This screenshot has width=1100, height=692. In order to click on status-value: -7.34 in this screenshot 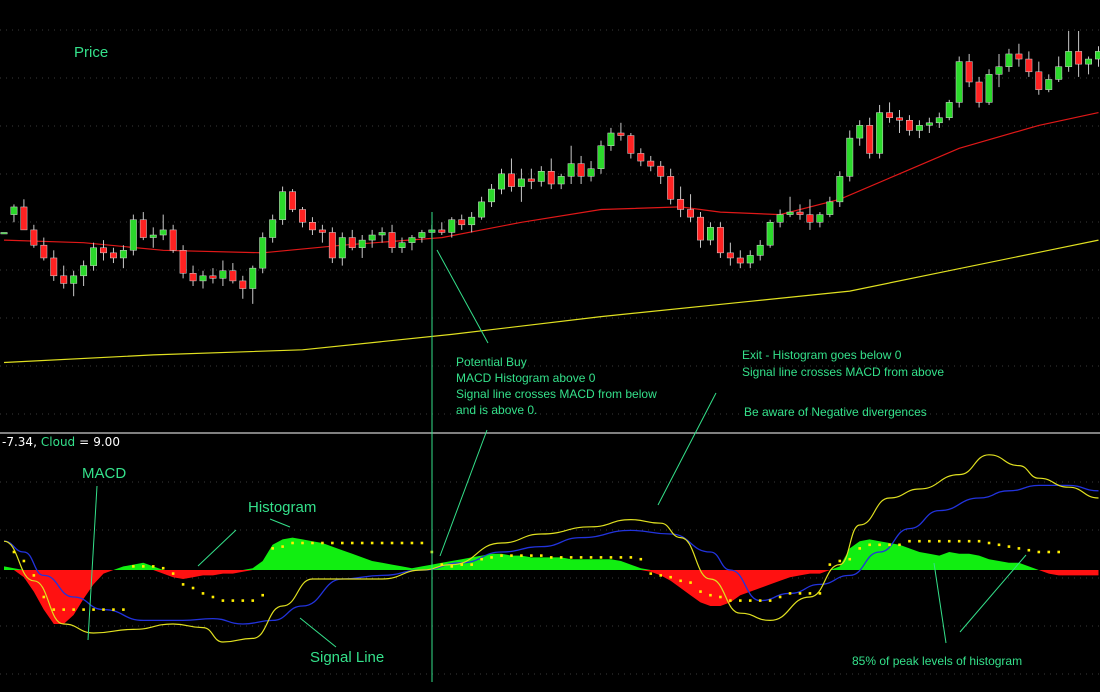, I will do `click(17, 442)`.